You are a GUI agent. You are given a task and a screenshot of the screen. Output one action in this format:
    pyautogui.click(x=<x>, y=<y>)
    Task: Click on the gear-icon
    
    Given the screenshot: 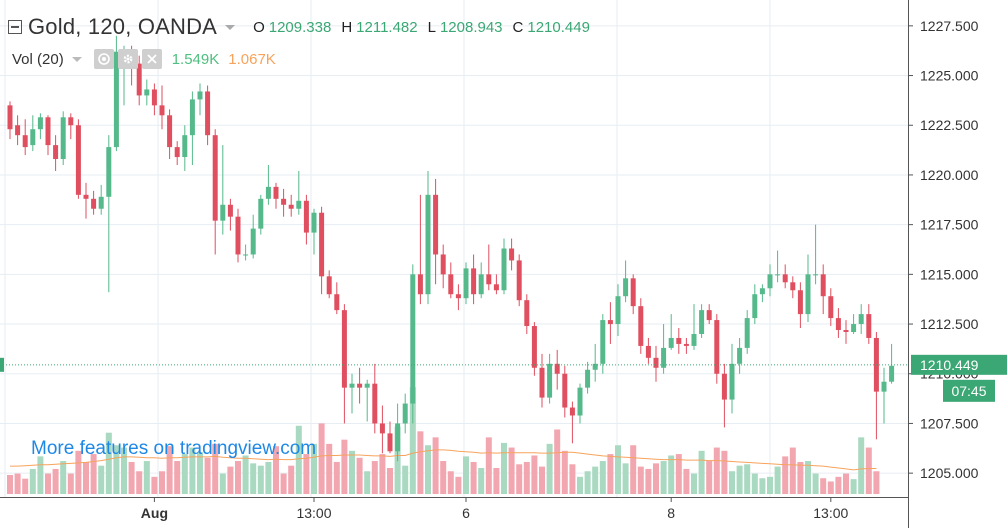 What is the action you would take?
    pyautogui.click(x=127, y=59)
    